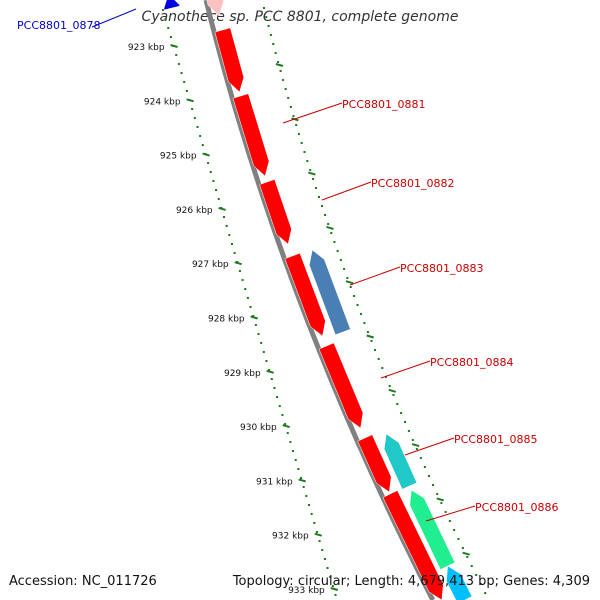 This screenshot has width=600, height=600. What do you see at coordinates (451, 581) in the screenshot?
I see `length-value: 4,679,413 bp` at bounding box center [451, 581].